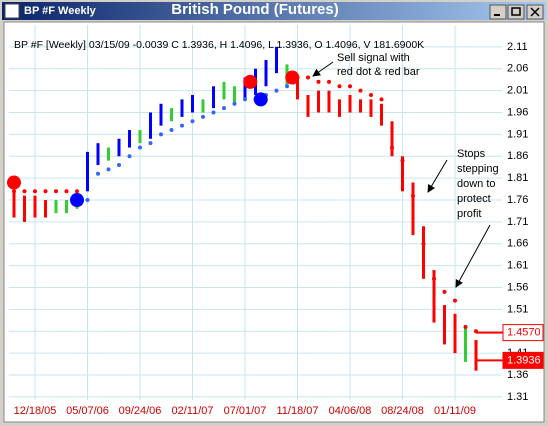 This screenshot has height=426, width=548. What do you see at coordinates (517, 397) in the screenshot?
I see `y-tick-label: 1.31` at bounding box center [517, 397].